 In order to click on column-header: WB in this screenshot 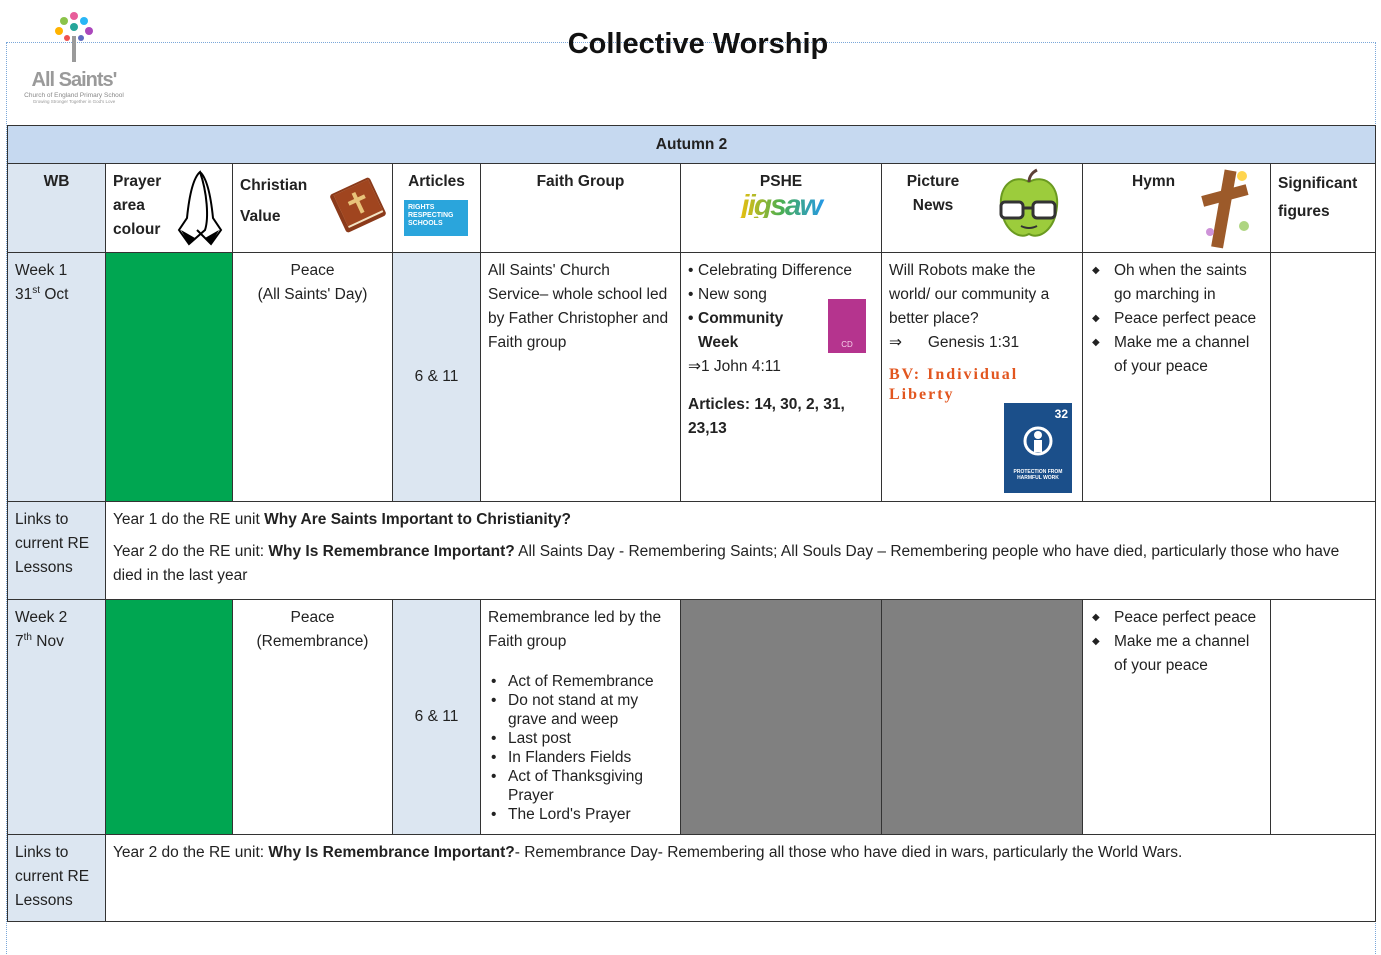, I will do `click(56, 208)`.